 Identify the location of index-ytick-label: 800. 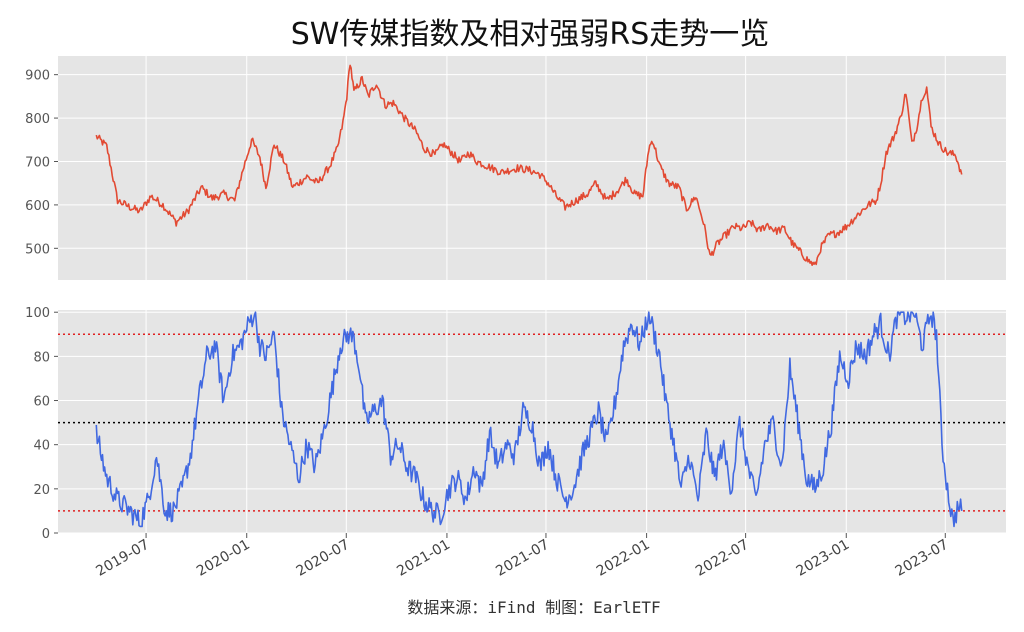
(37, 119).